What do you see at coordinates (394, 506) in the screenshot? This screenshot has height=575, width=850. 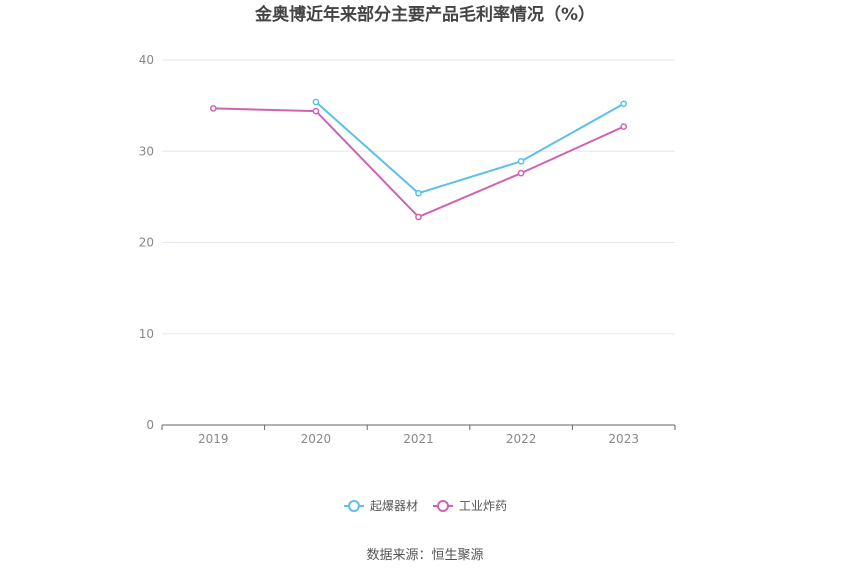 I see `legend-label: 起爆器材` at bounding box center [394, 506].